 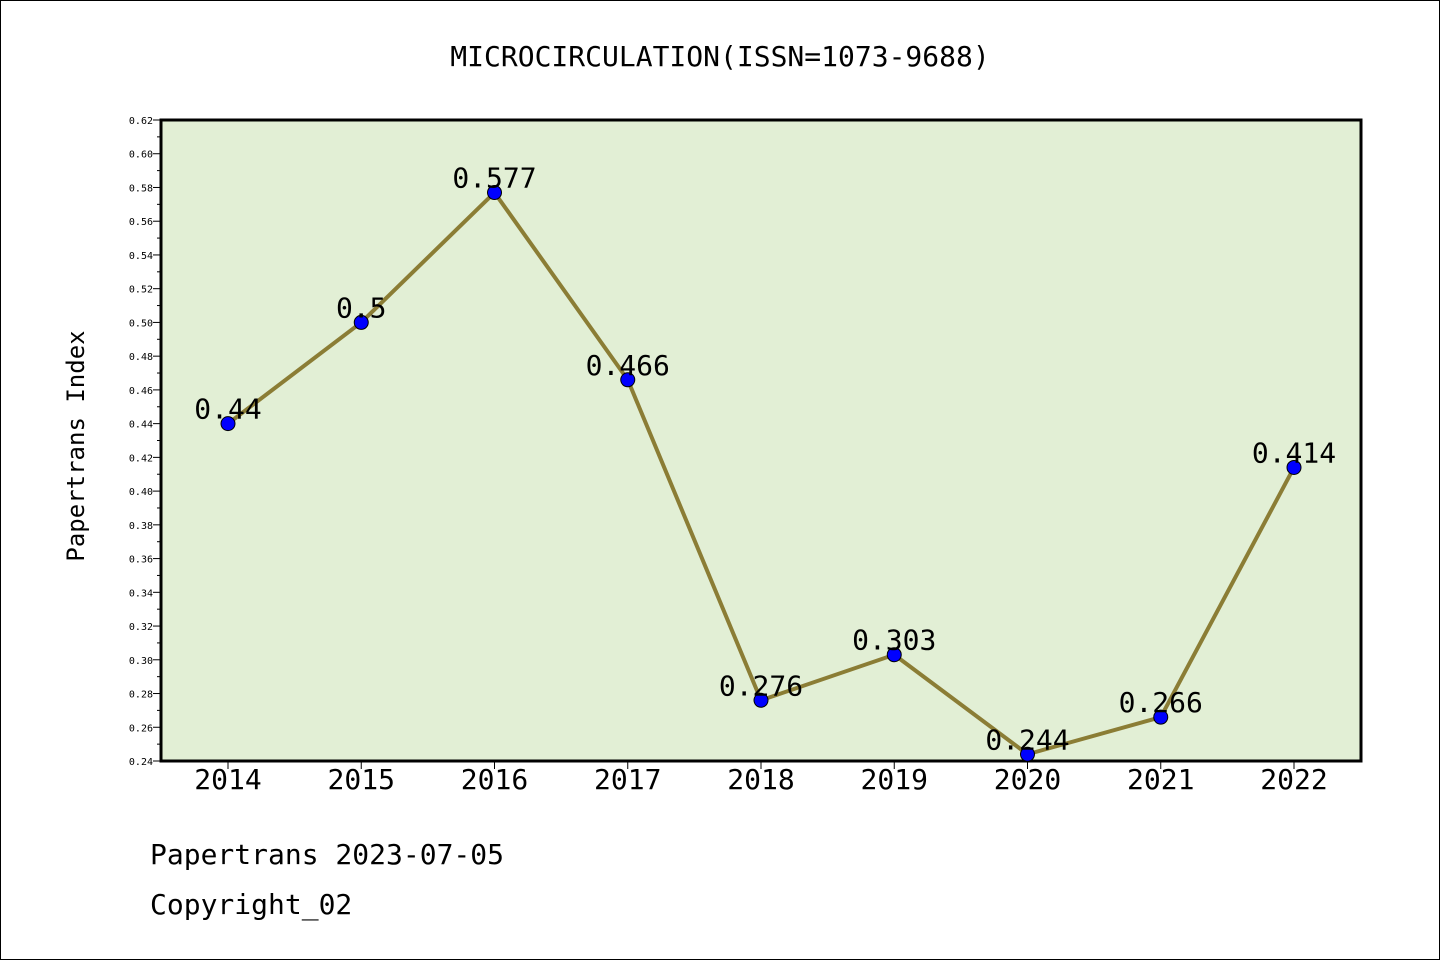 What do you see at coordinates (251, 905) in the screenshot?
I see `footer-copyright: Copyright_02` at bounding box center [251, 905].